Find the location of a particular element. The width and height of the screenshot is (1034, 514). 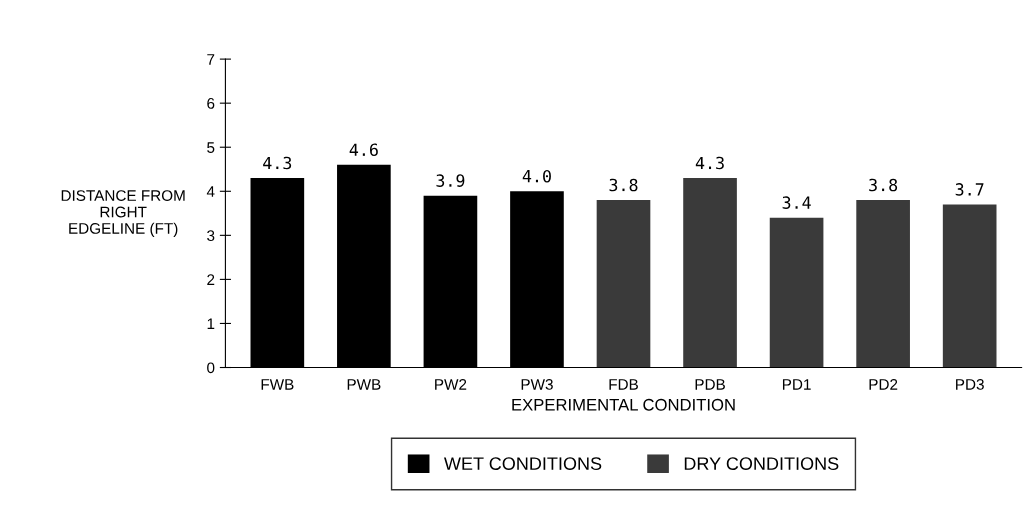

data-label: 3.7 is located at coordinates (969, 189).